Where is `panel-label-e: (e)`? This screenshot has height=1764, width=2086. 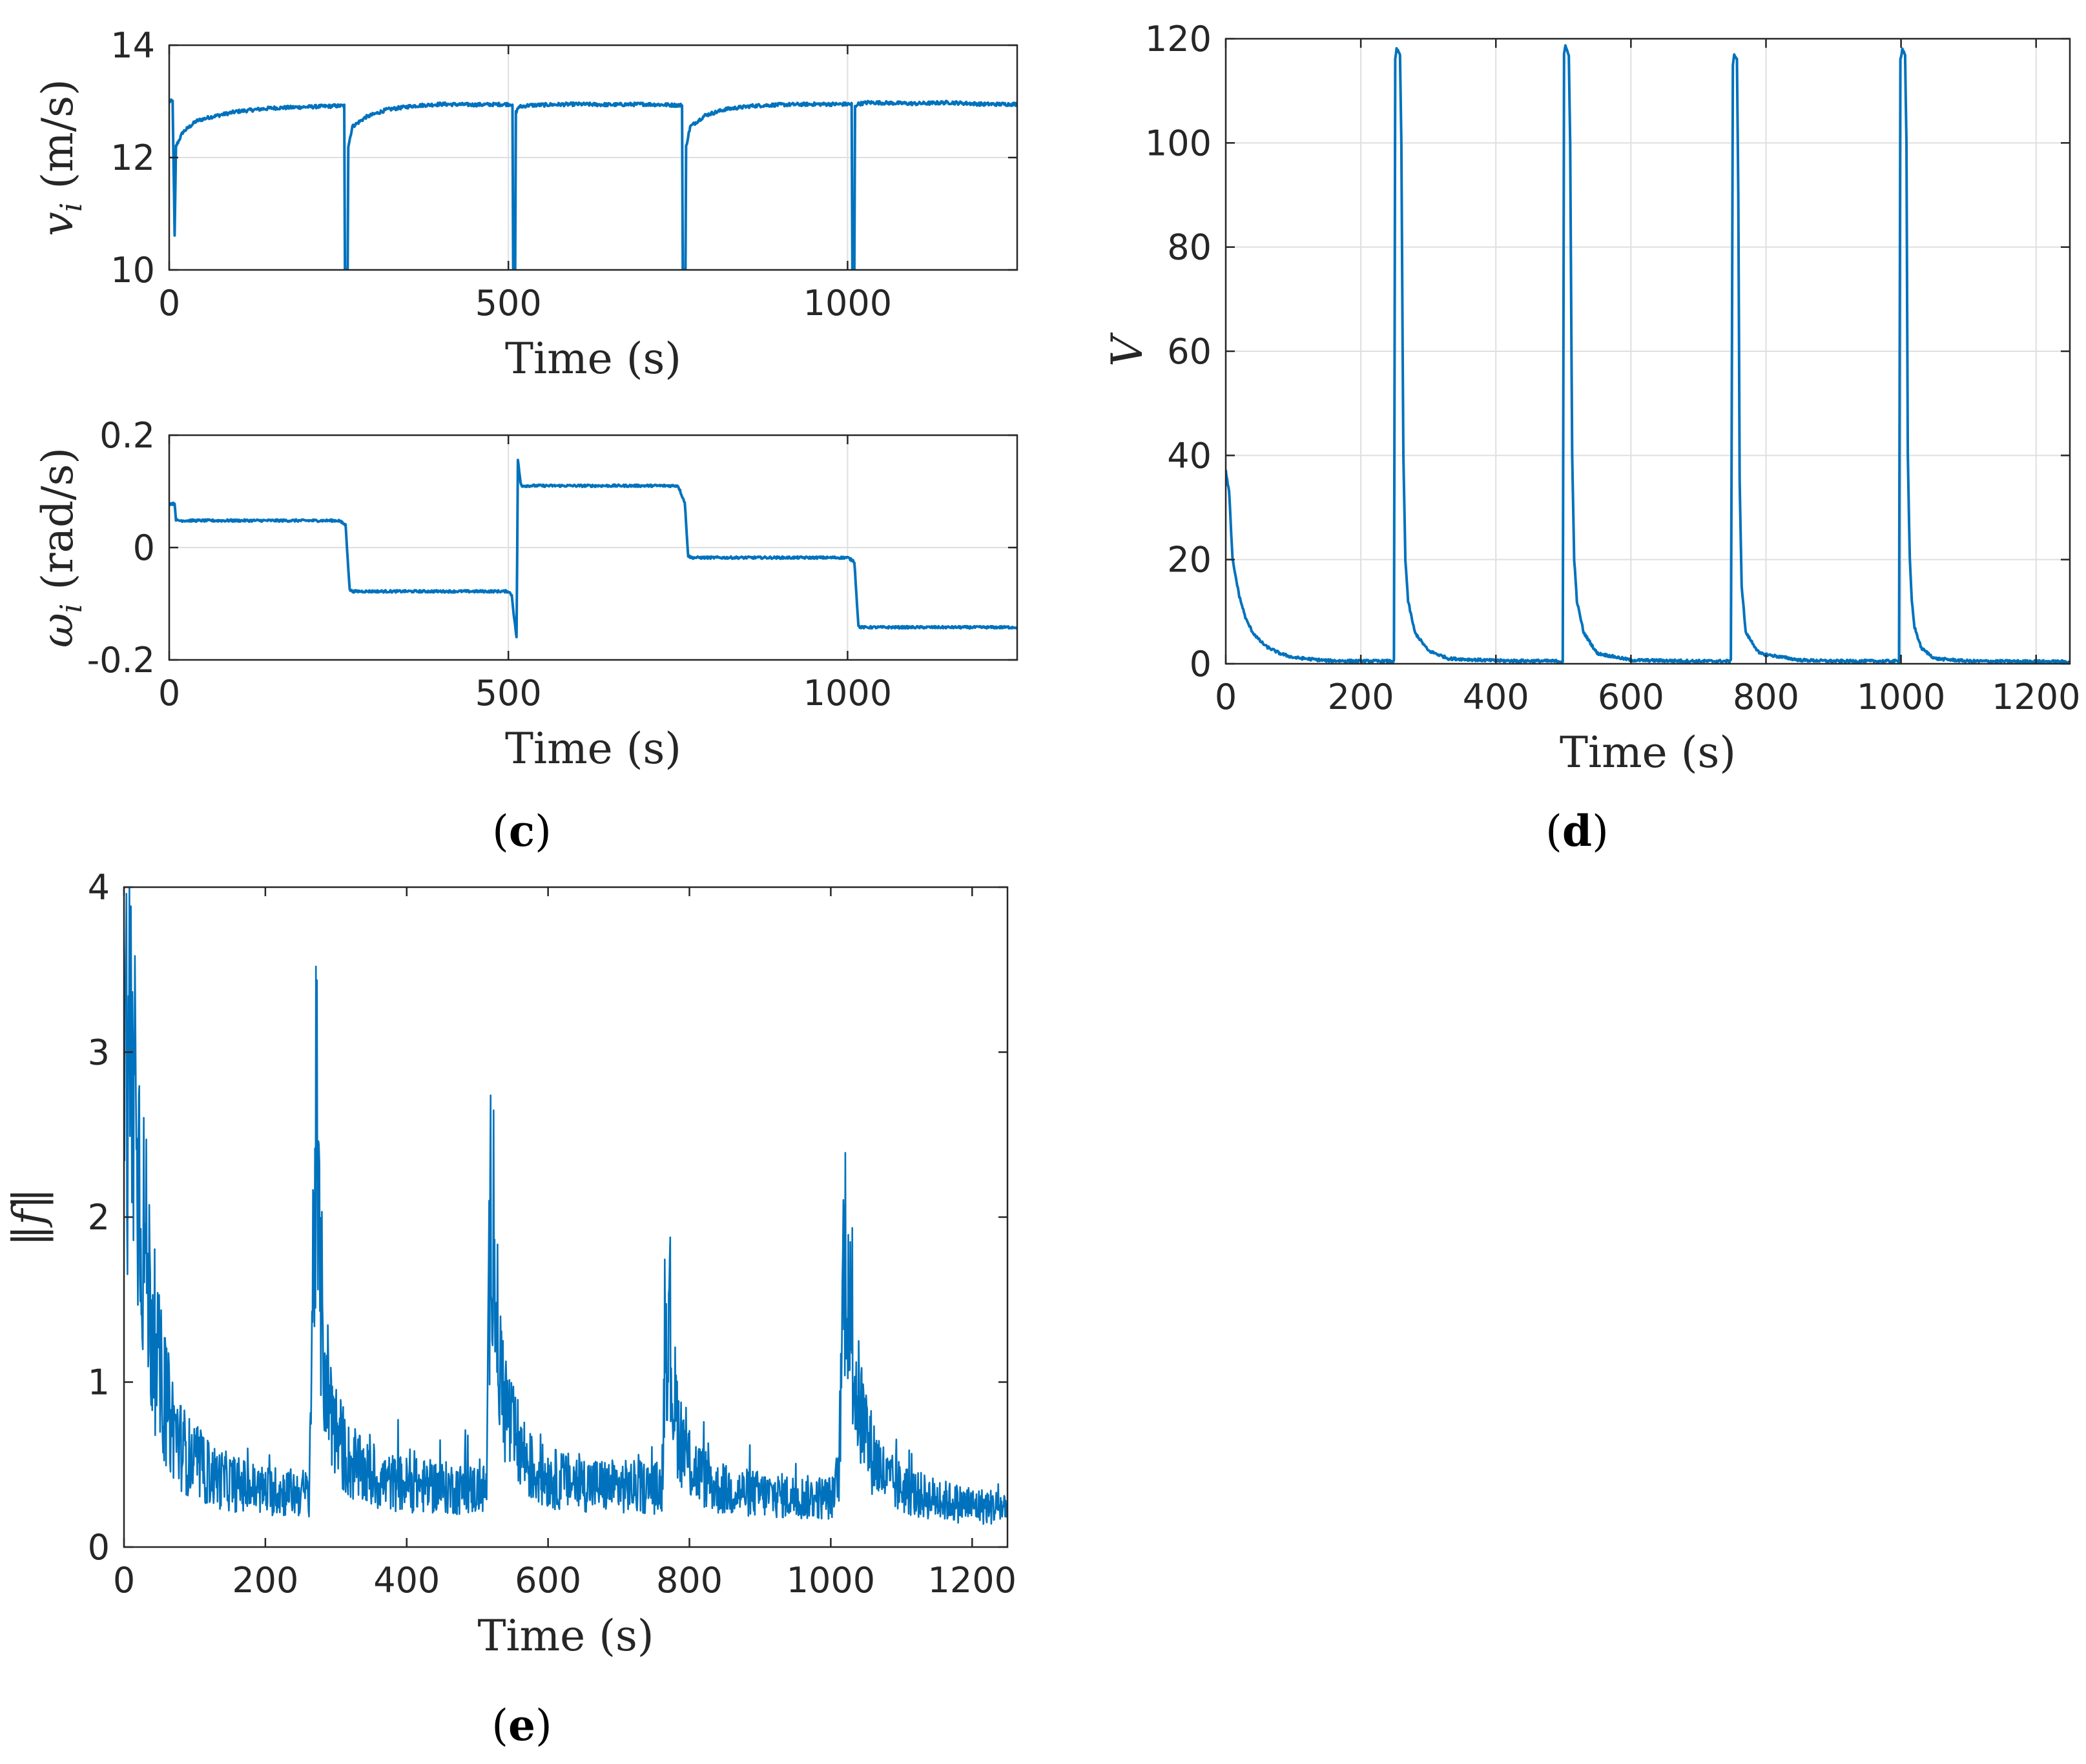 panel-label-e: (e) is located at coordinates (521, 1725).